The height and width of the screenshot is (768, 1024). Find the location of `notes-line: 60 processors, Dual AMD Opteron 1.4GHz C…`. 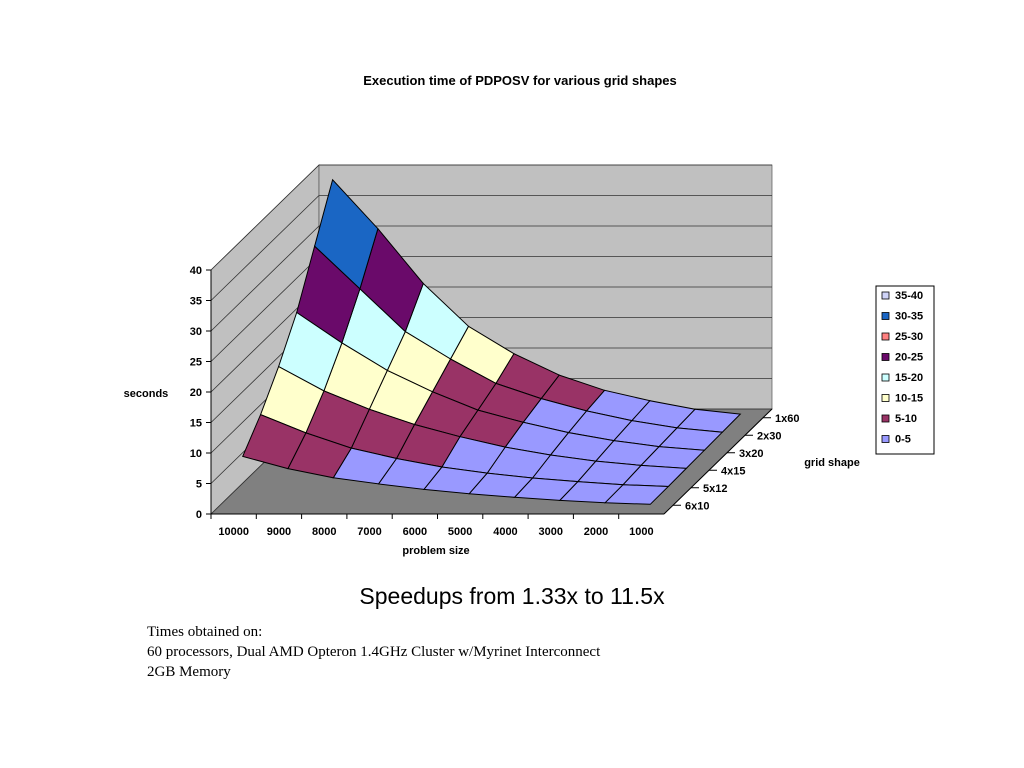

notes-line: 60 processors, Dual AMD Opteron 1.4GHz C… is located at coordinates (374, 652).